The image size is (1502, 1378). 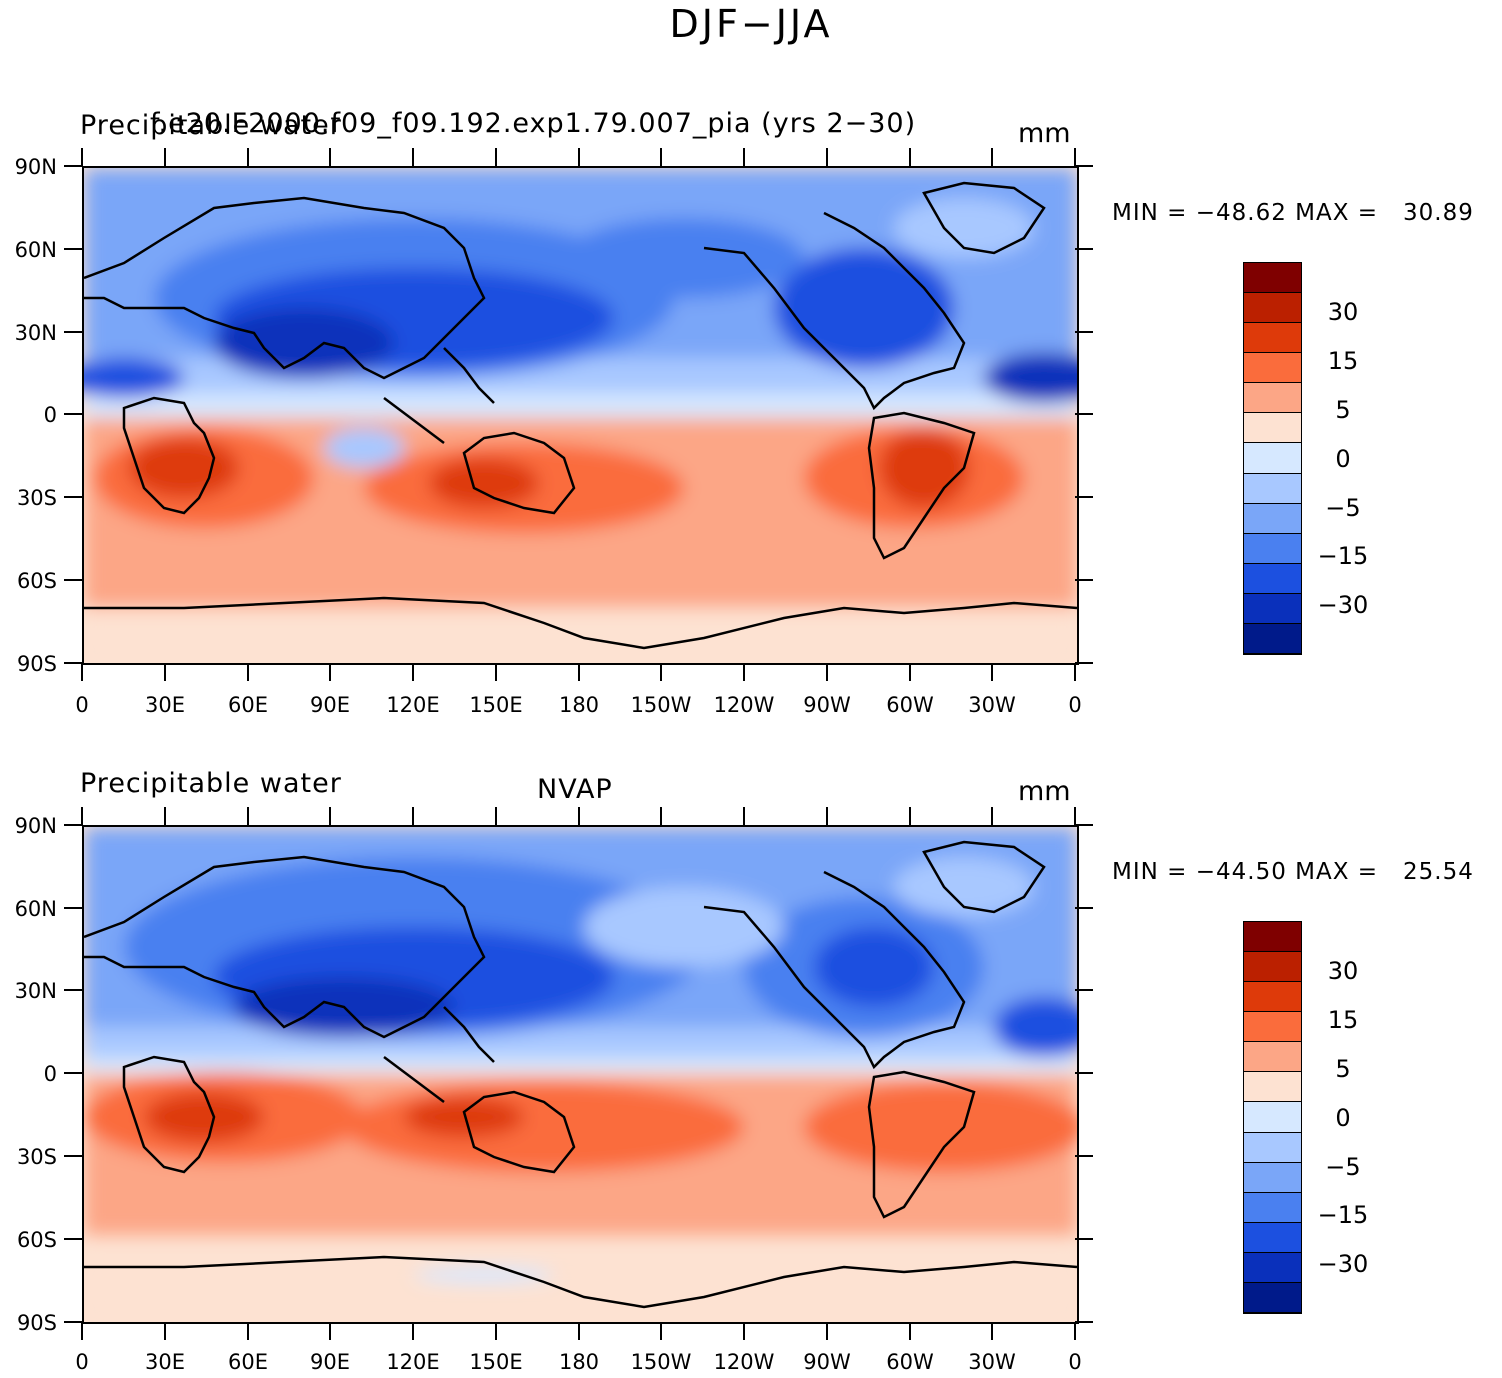 I want to click on panel-dataset-title: NVAP, so click(x=575, y=789).